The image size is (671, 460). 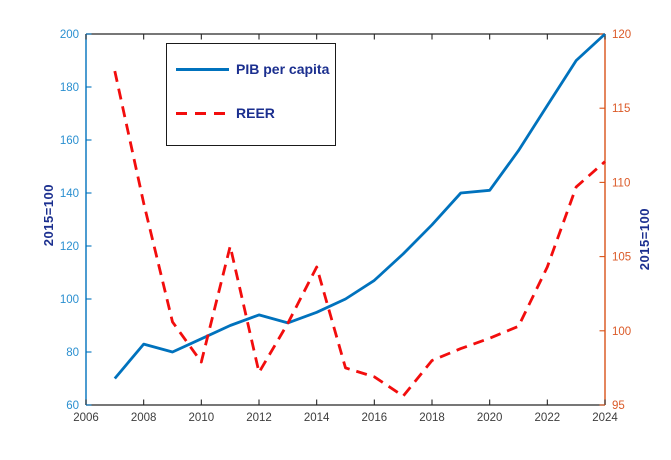 I want to click on left-tick-label: 160, so click(x=69, y=141).